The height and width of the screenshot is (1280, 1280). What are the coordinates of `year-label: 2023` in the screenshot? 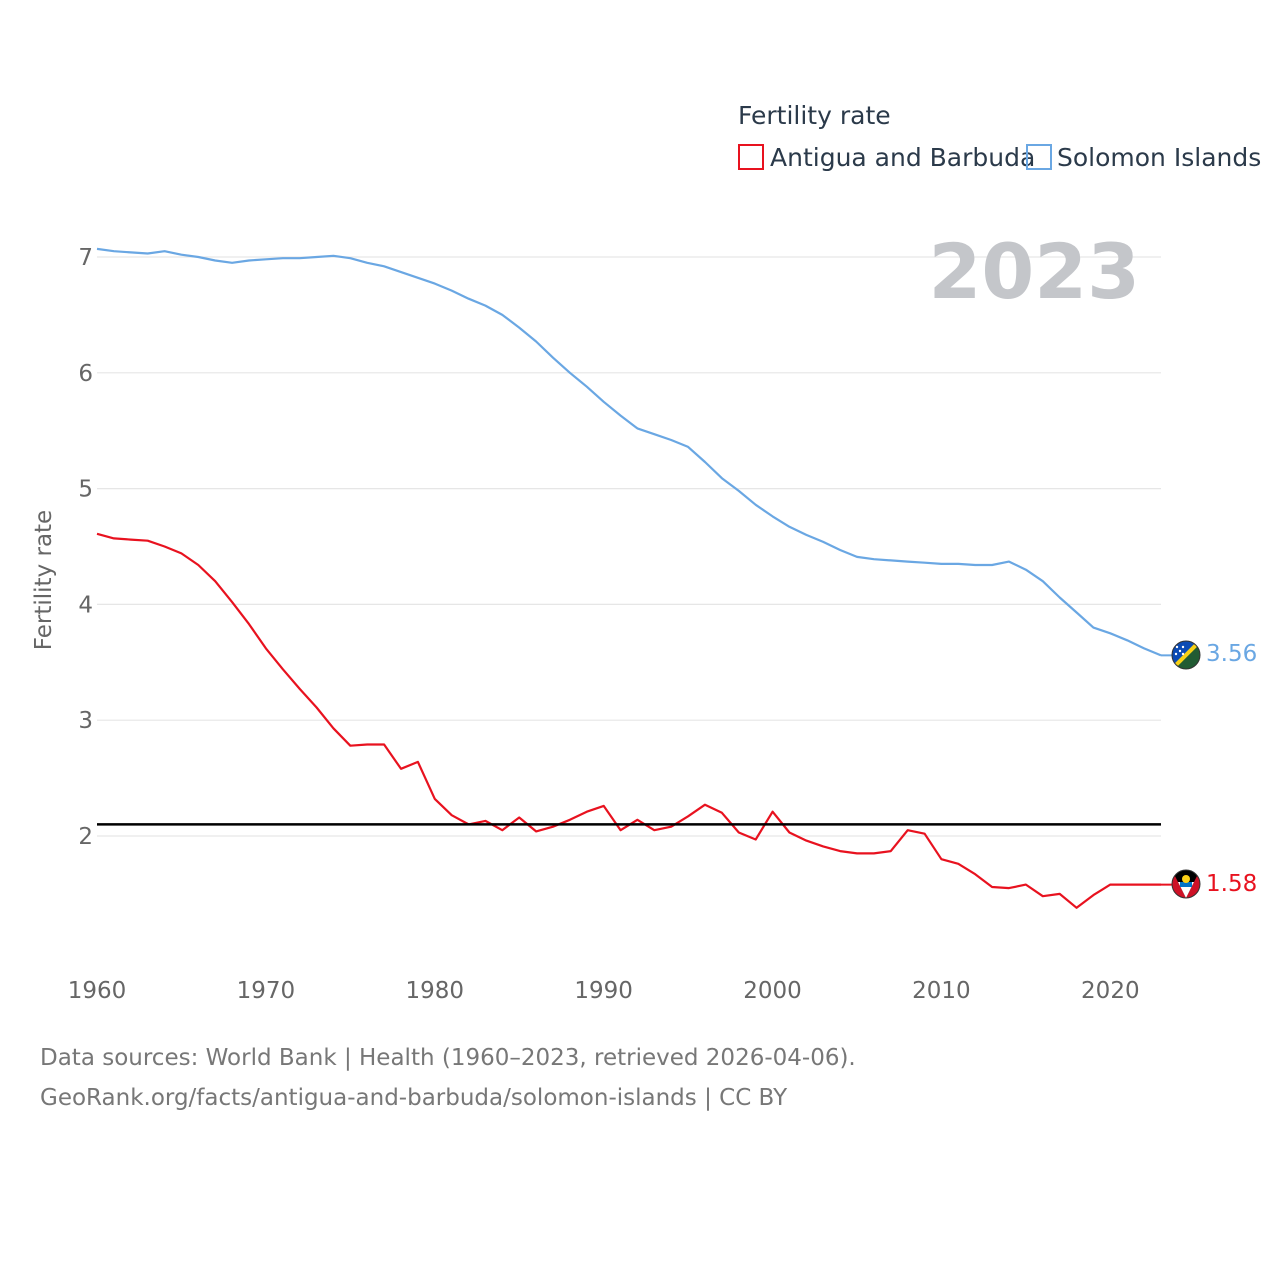 It's located at (1034, 271).